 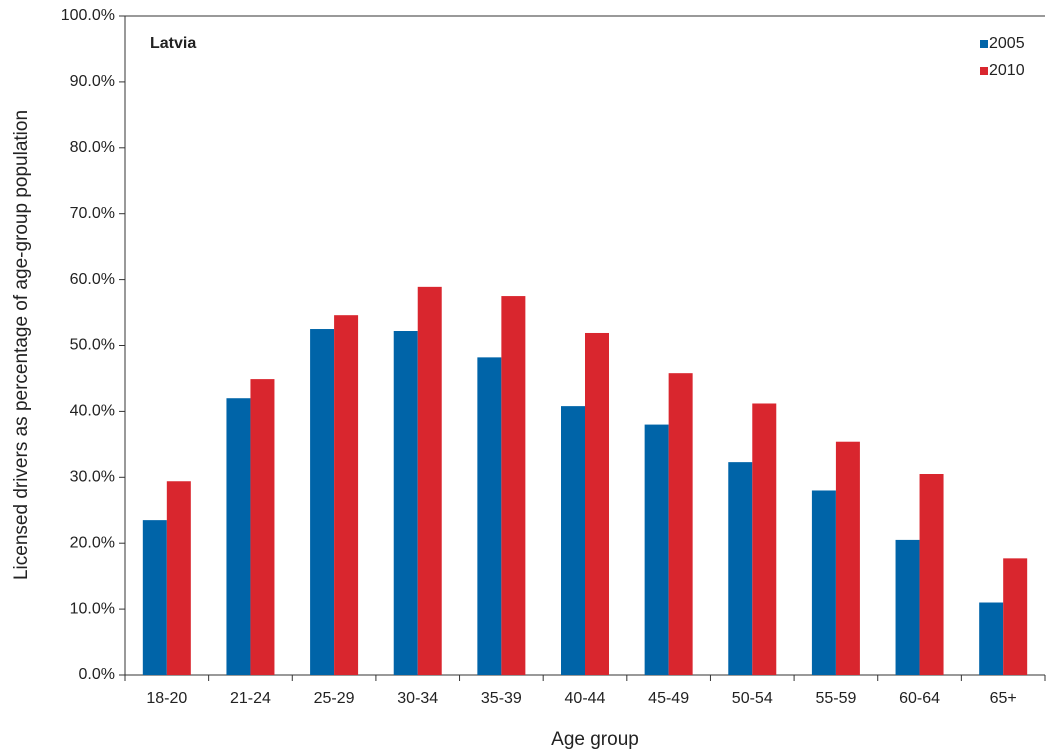 What do you see at coordinates (417, 698) in the screenshot?
I see `x-tick-label: 30-34` at bounding box center [417, 698].